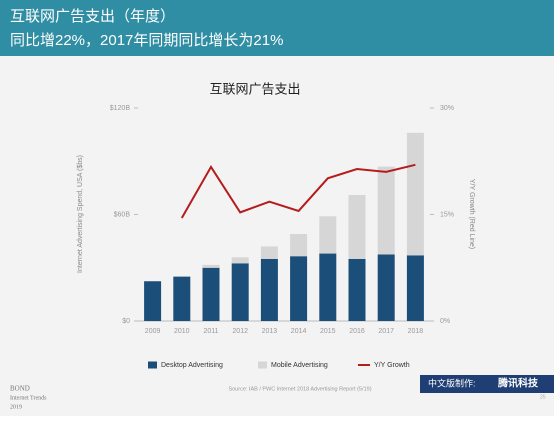 The image size is (554, 421). What do you see at coordinates (298, 191) in the screenshot?
I see `growth-line` at bounding box center [298, 191].